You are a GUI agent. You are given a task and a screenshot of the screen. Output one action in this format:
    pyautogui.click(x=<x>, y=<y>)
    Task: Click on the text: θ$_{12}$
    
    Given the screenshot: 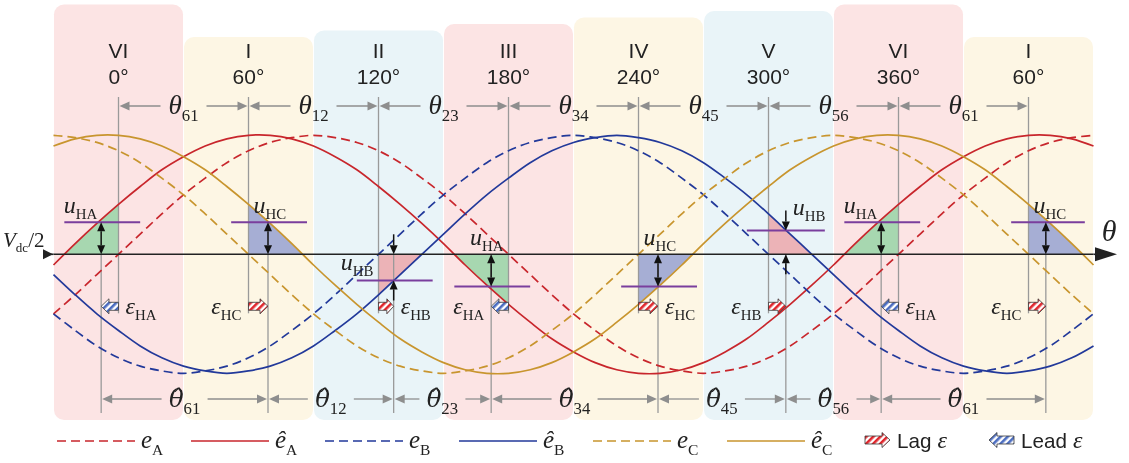 What is the action you would take?
    pyautogui.click(x=313, y=108)
    